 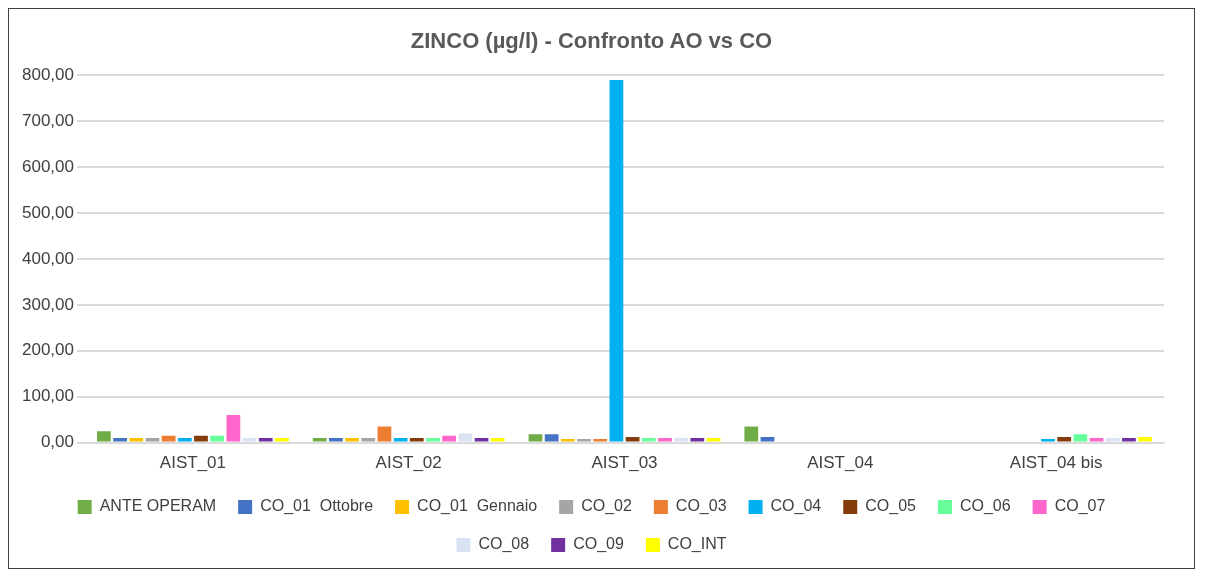 I want to click on y-tick-label: 100,00, so click(x=48, y=396).